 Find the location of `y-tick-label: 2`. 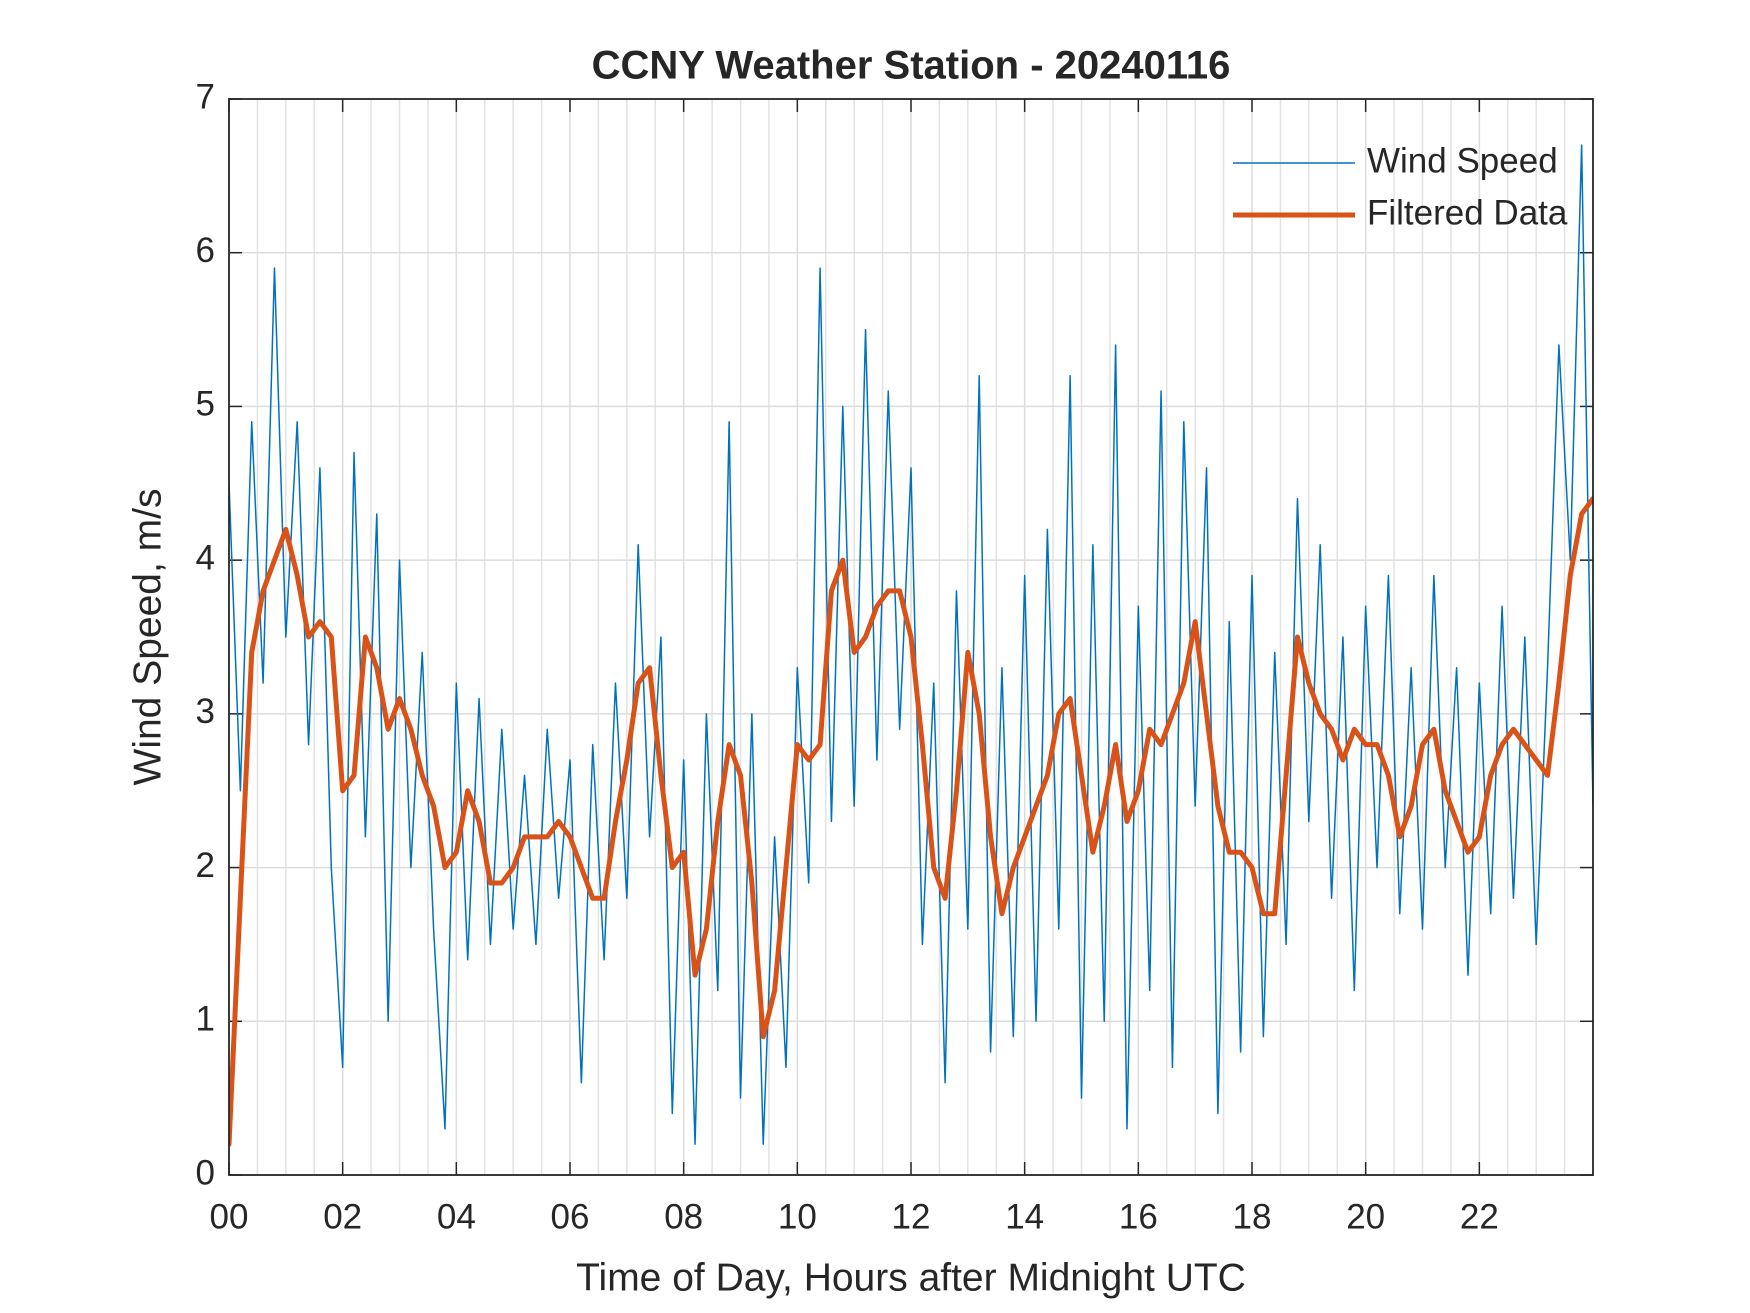

y-tick-label: 2 is located at coordinates (205, 865).